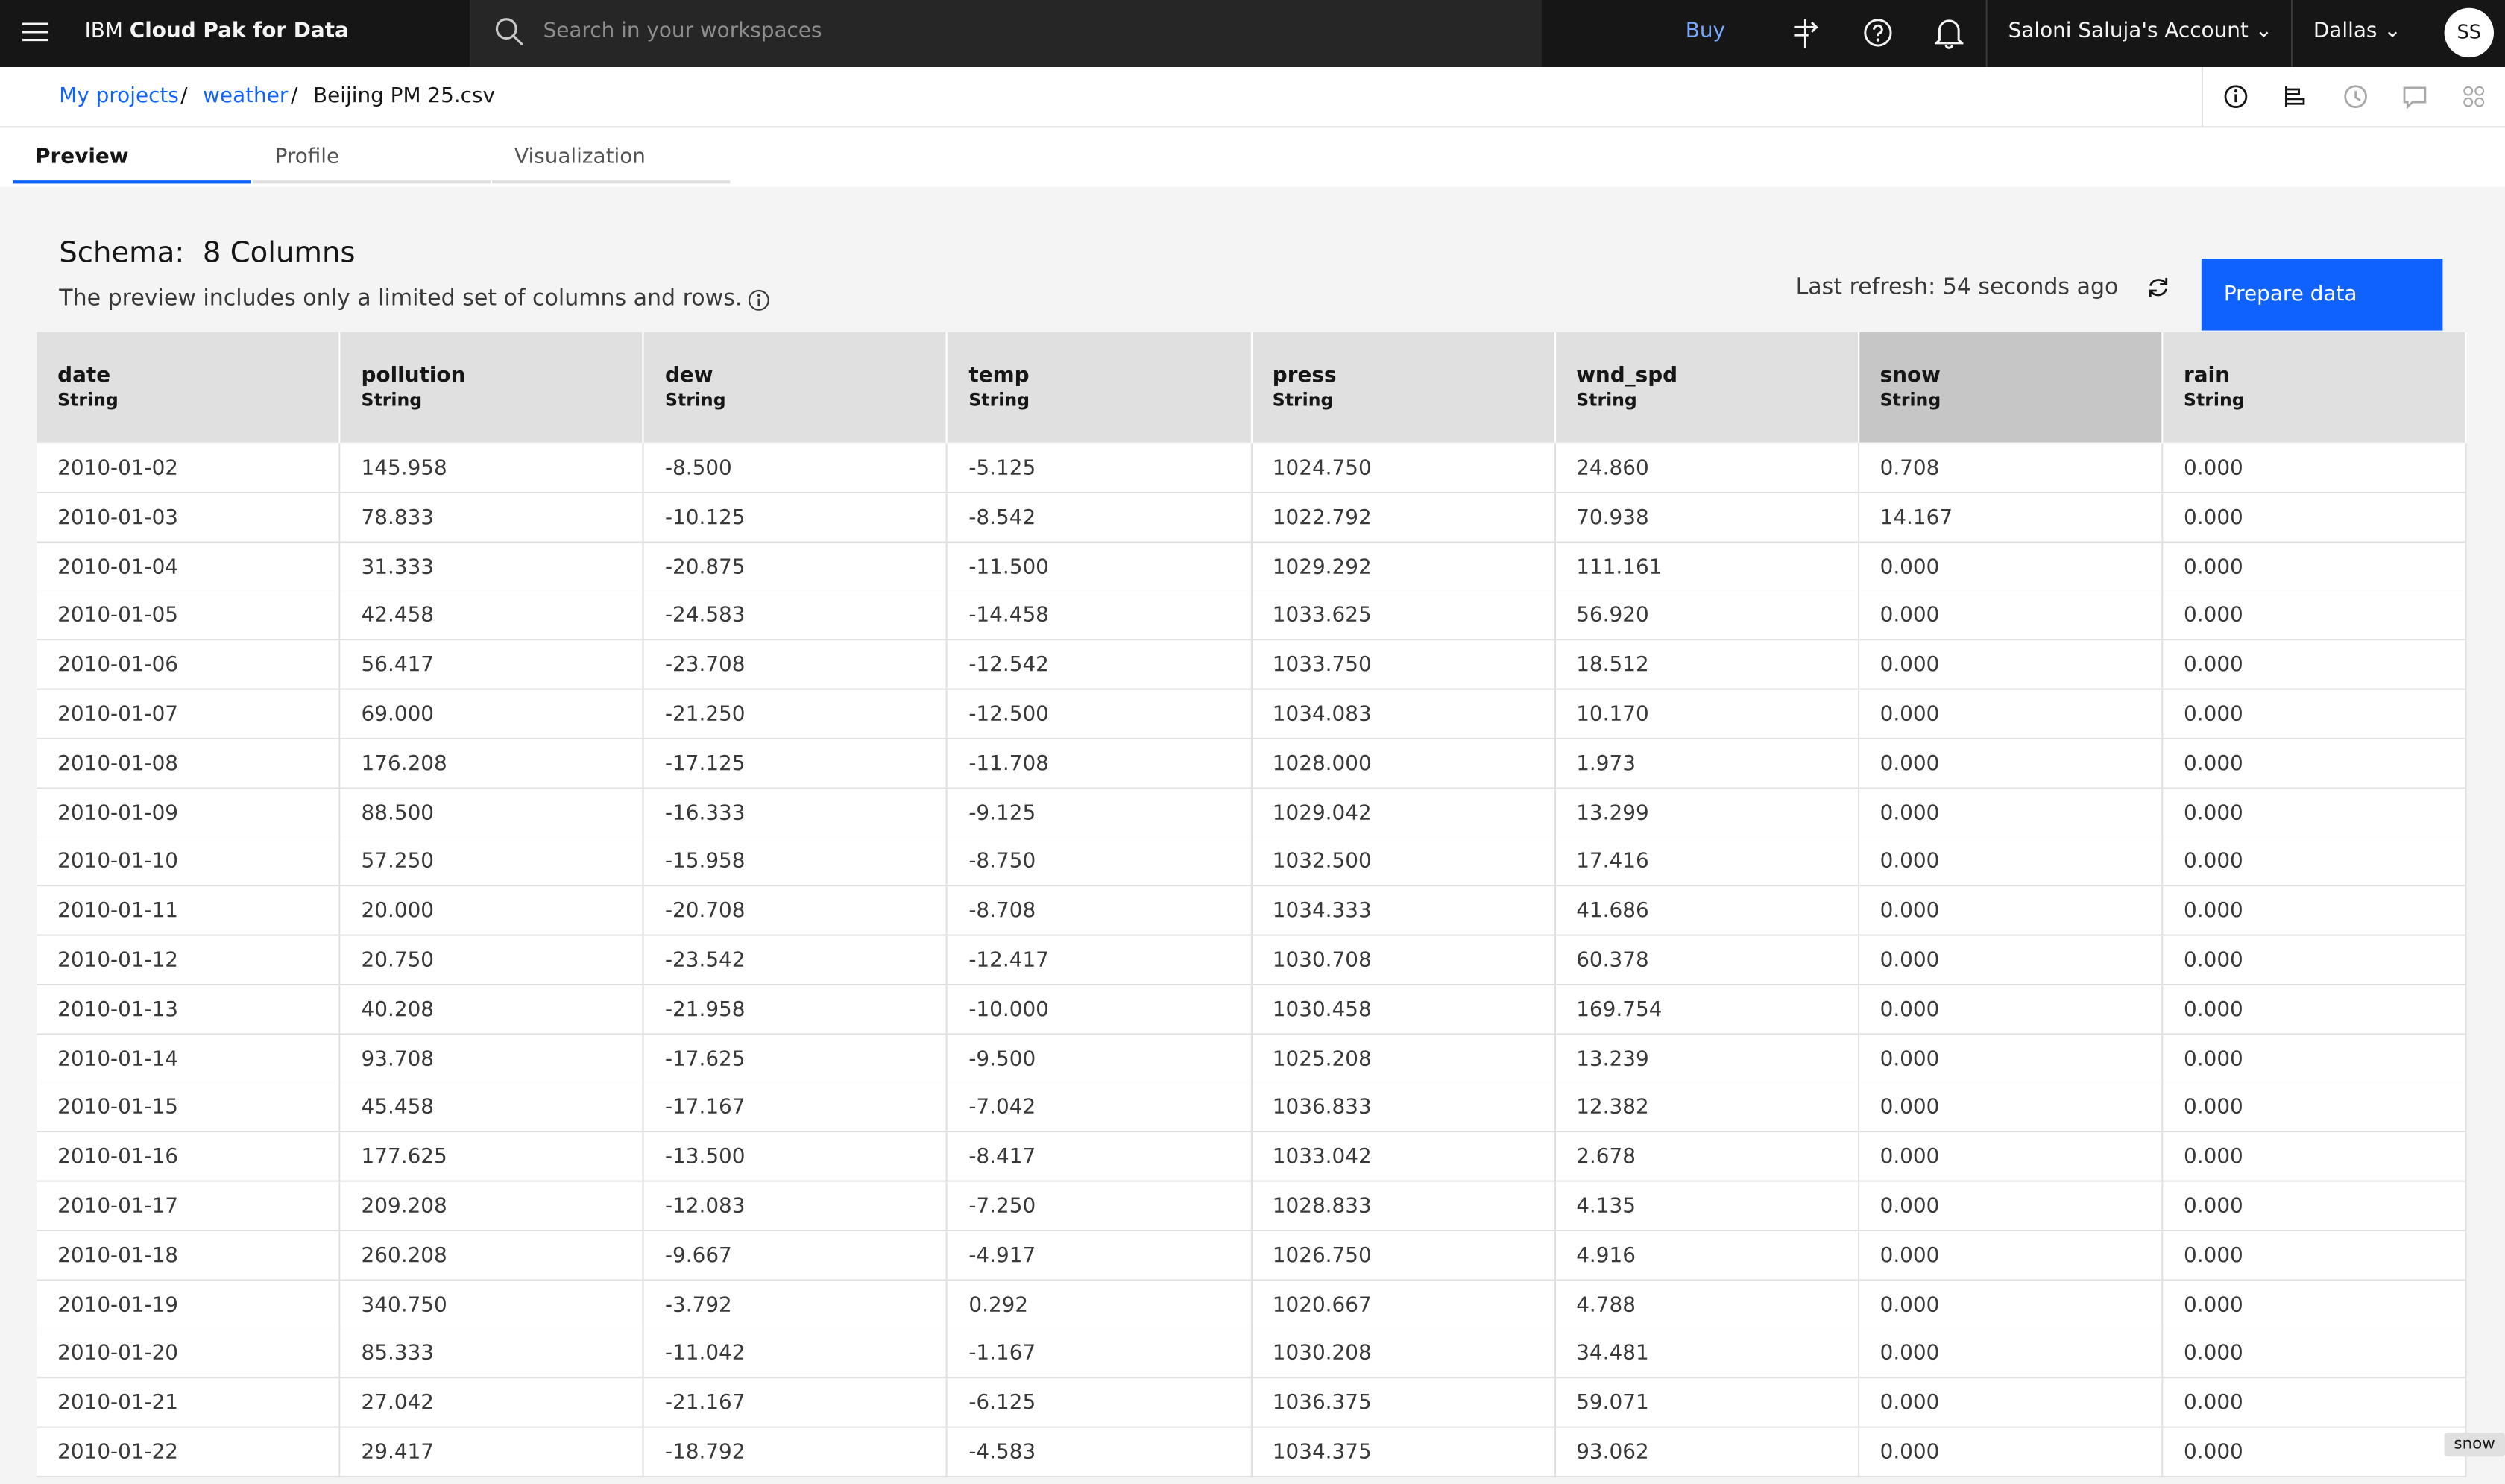  I want to click on schema-title: Schema: 8 Columns, so click(207, 253).